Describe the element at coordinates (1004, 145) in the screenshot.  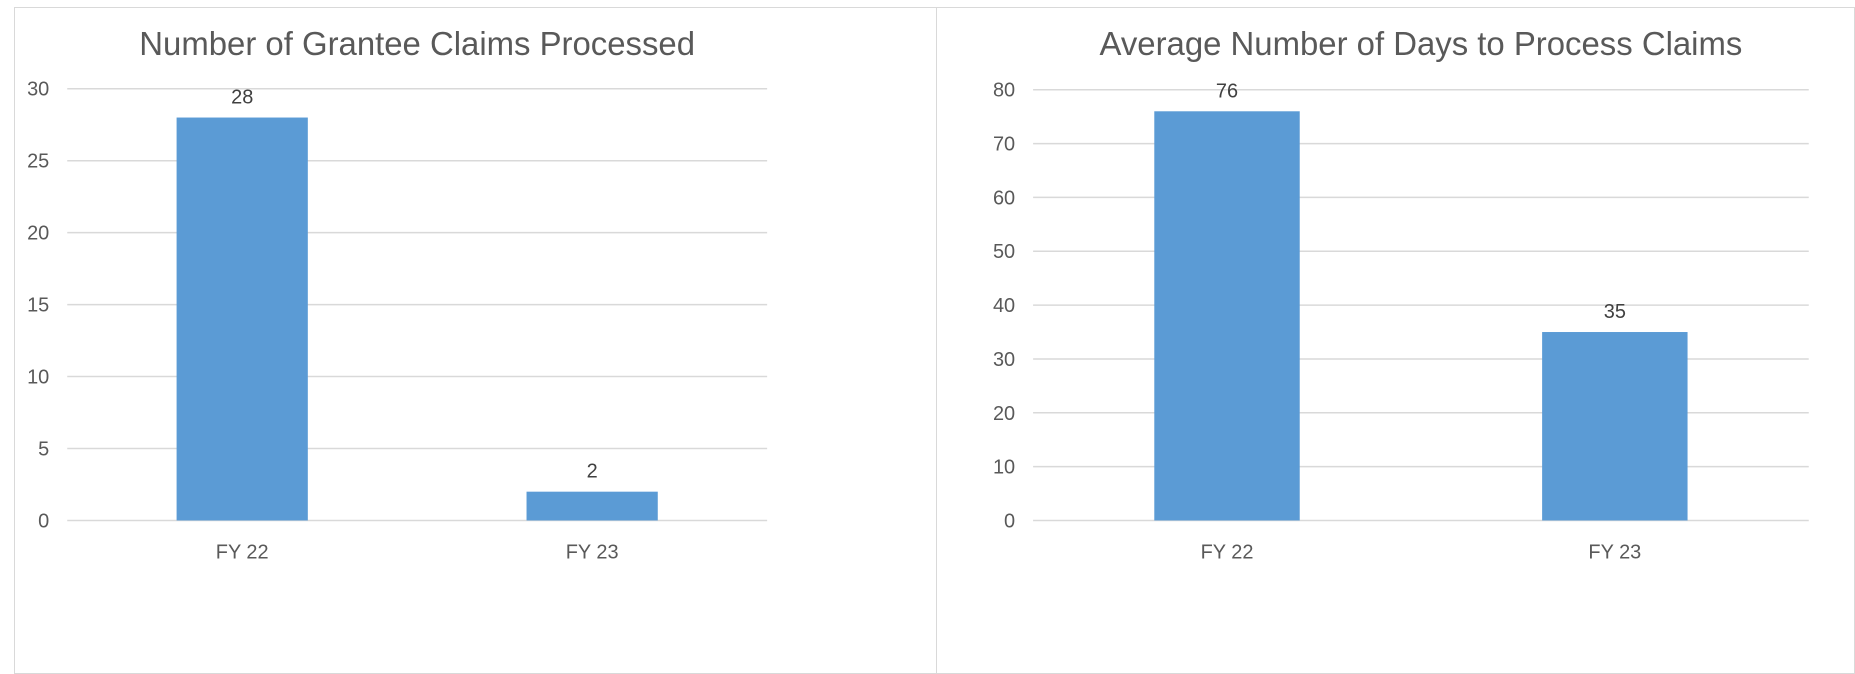
I see `y-tick-label: 70` at that location.